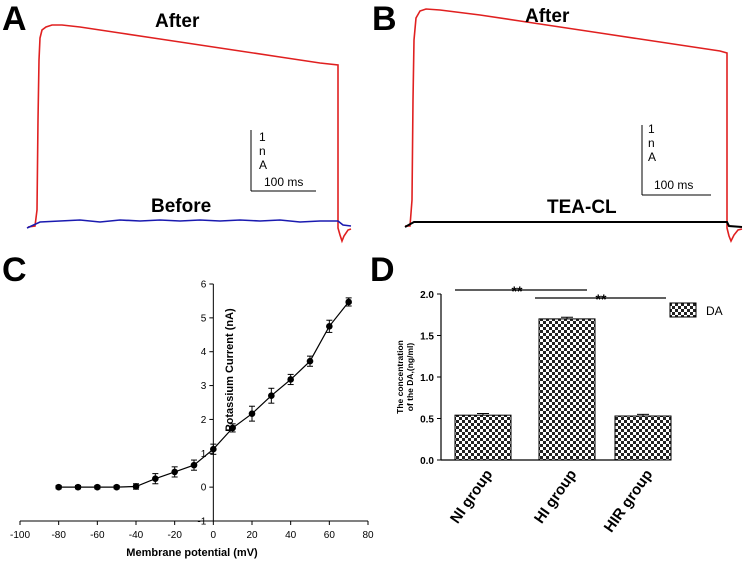 Image resolution: width=746 pixels, height=564 pixels. Describe the element at coordinates (58, 535) in the screenshot. I see `panel-c-x-tick-label: -80` at that location.